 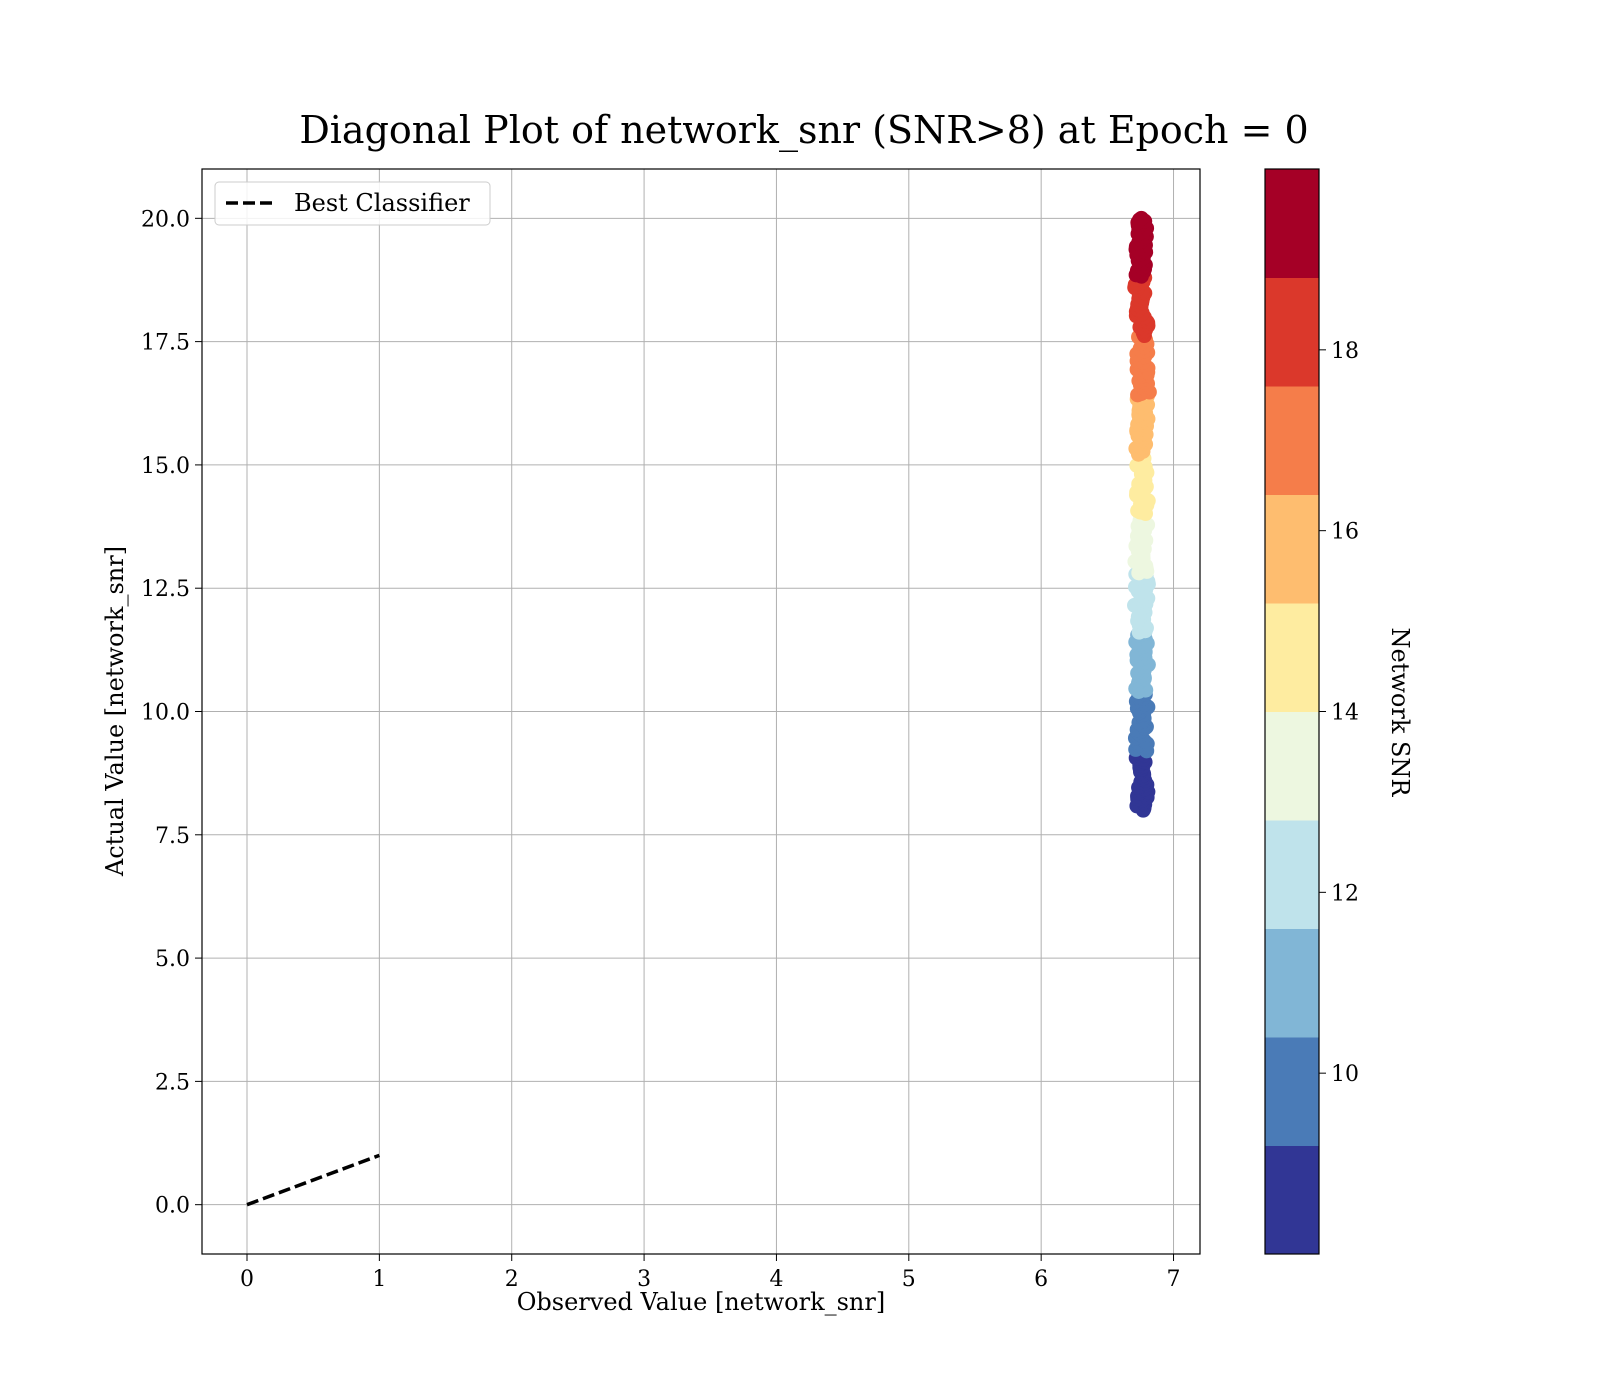 I want to click on colorbar-tick-label: 18, so click(x=1345, y=351).